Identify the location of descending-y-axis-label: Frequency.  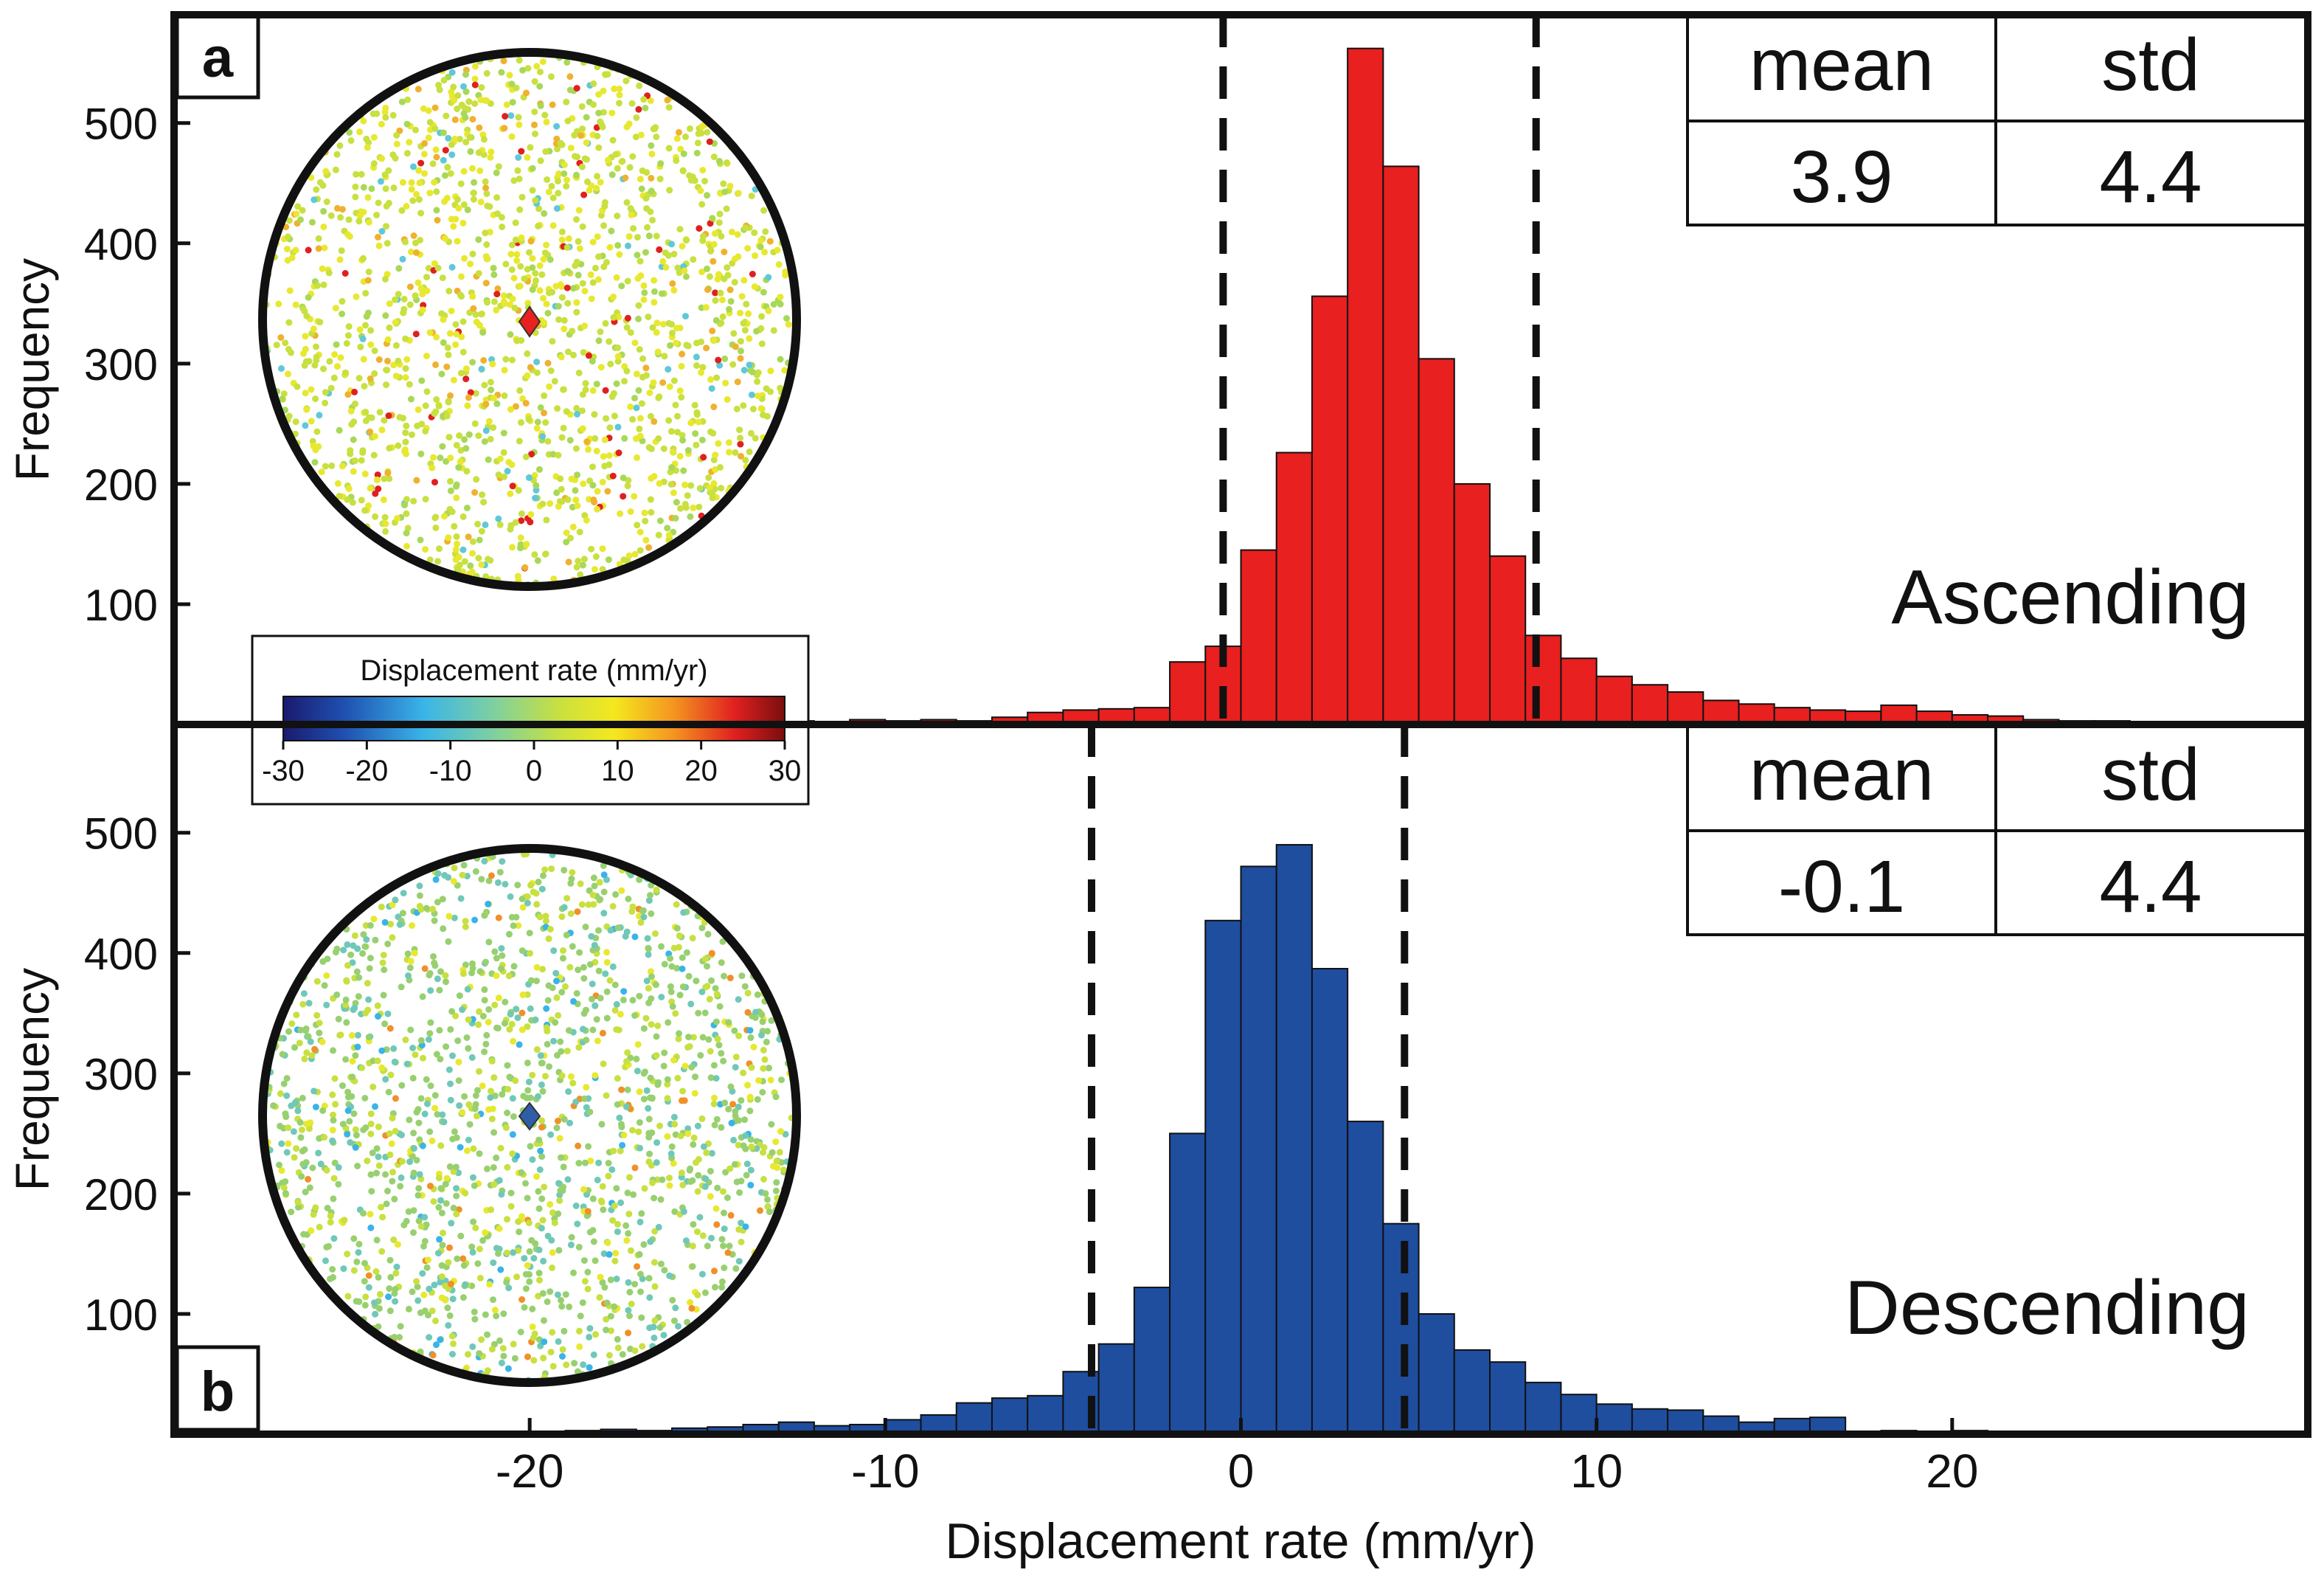
(32, 1079).